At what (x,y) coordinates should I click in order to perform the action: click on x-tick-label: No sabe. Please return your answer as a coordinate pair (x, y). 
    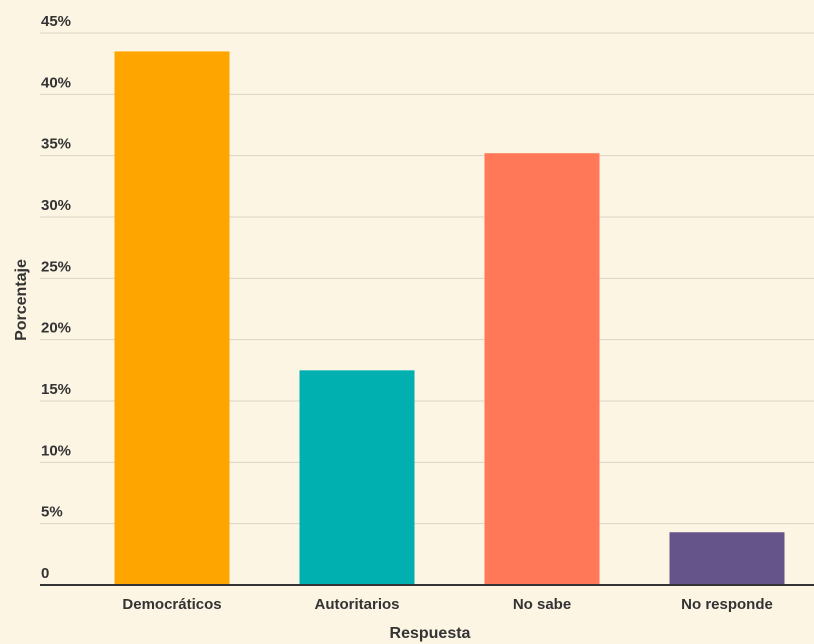
    Looking at the image, I should click on (542, 604).